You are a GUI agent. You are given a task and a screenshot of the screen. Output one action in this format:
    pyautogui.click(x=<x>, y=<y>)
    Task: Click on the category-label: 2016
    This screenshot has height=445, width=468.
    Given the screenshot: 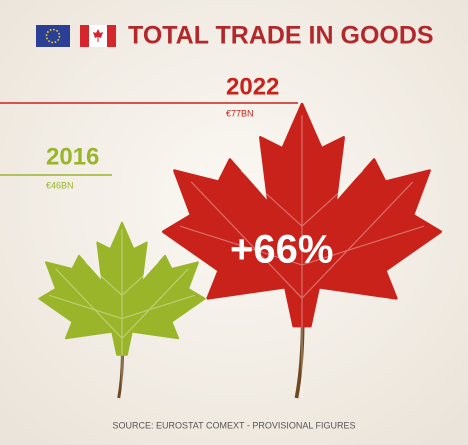 What is the action you would take?
    pyautogui.click(x=72, y=156)
    